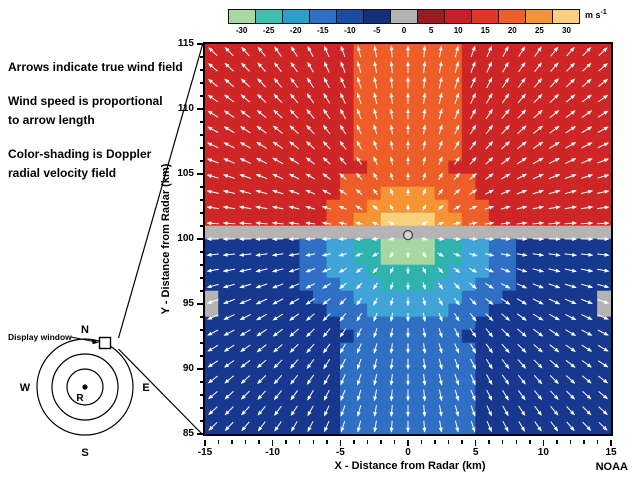  I want to click on display-window-pointer-line, so click(83, 339).